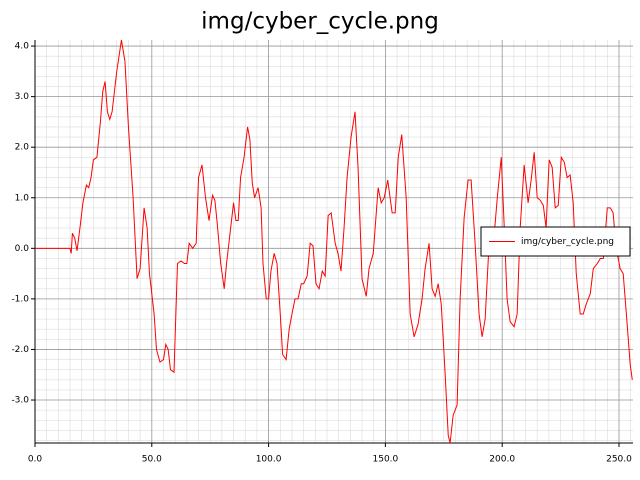  Describe the element at coordinates (35, 460) in the screenshot. I see `x-tick-label: 0.0` at that location.